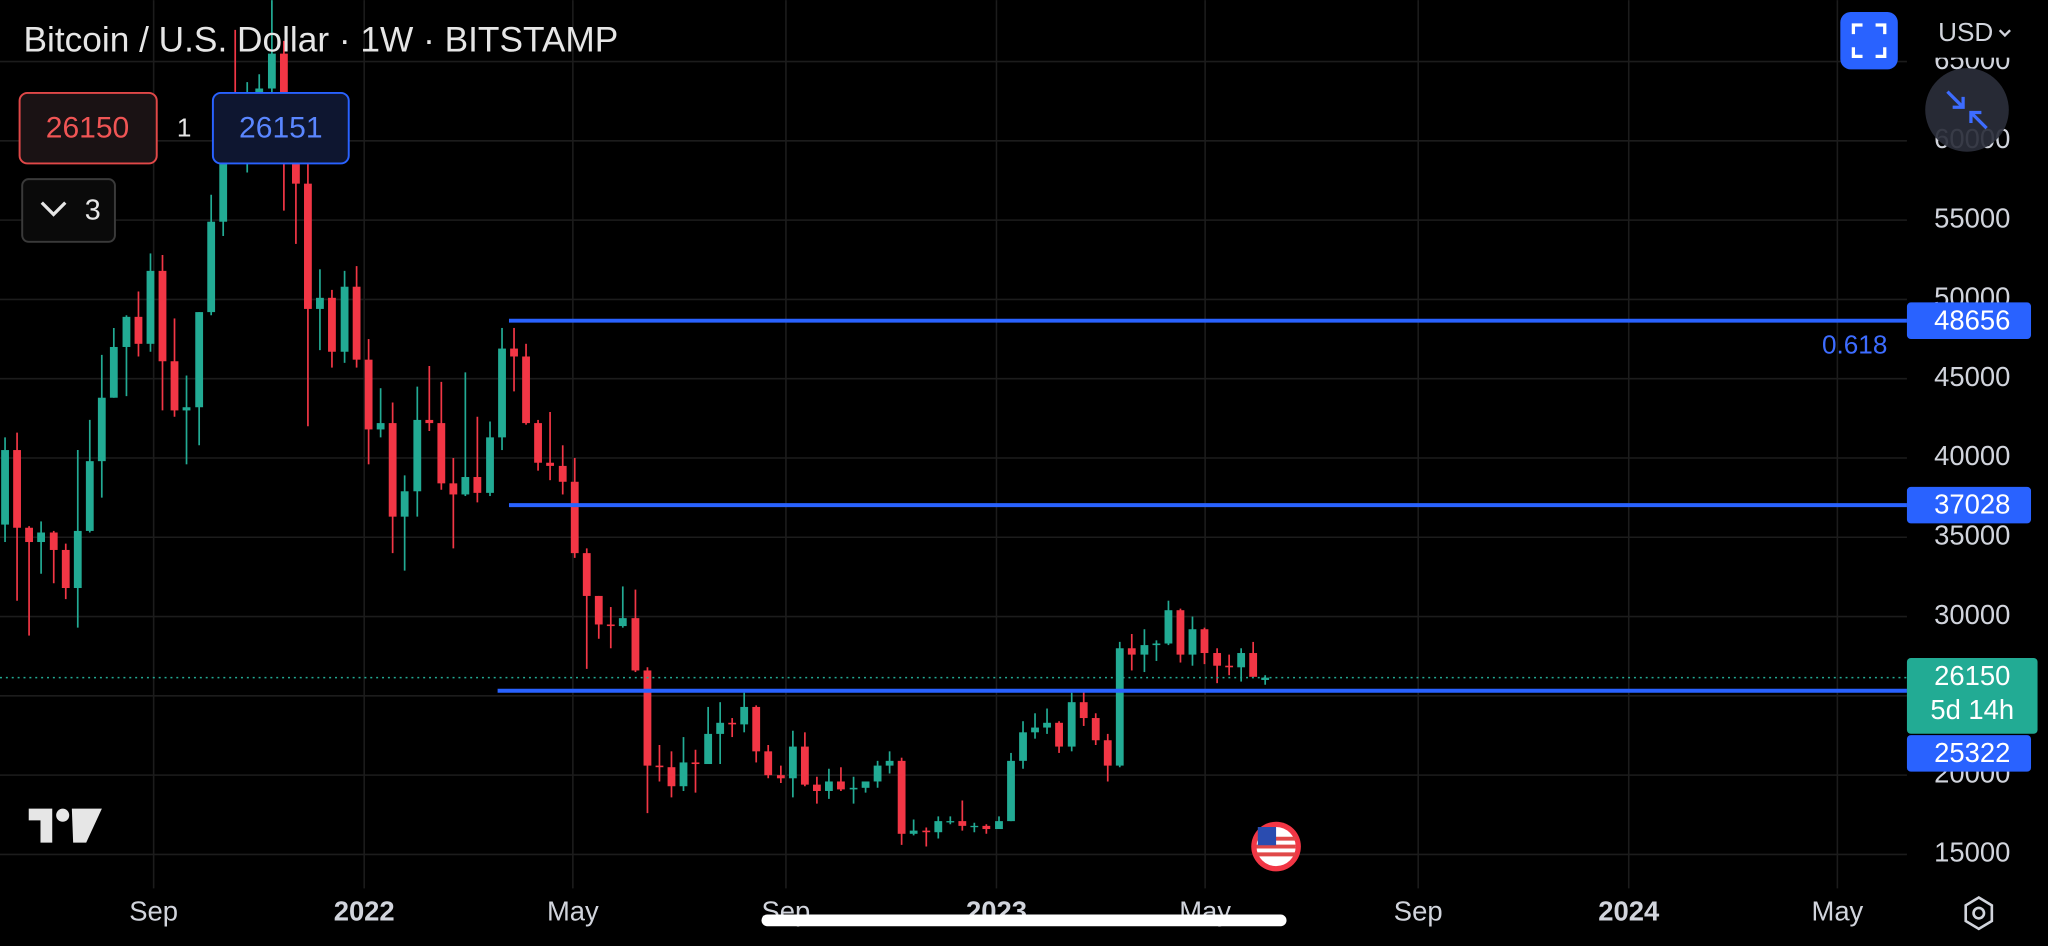 The width and height of the screenshot is (2048, 946). What do you see at coordinates (68, 210) in the screenshot?
I see `indicators-toggle` at bounding box center [68, 210].